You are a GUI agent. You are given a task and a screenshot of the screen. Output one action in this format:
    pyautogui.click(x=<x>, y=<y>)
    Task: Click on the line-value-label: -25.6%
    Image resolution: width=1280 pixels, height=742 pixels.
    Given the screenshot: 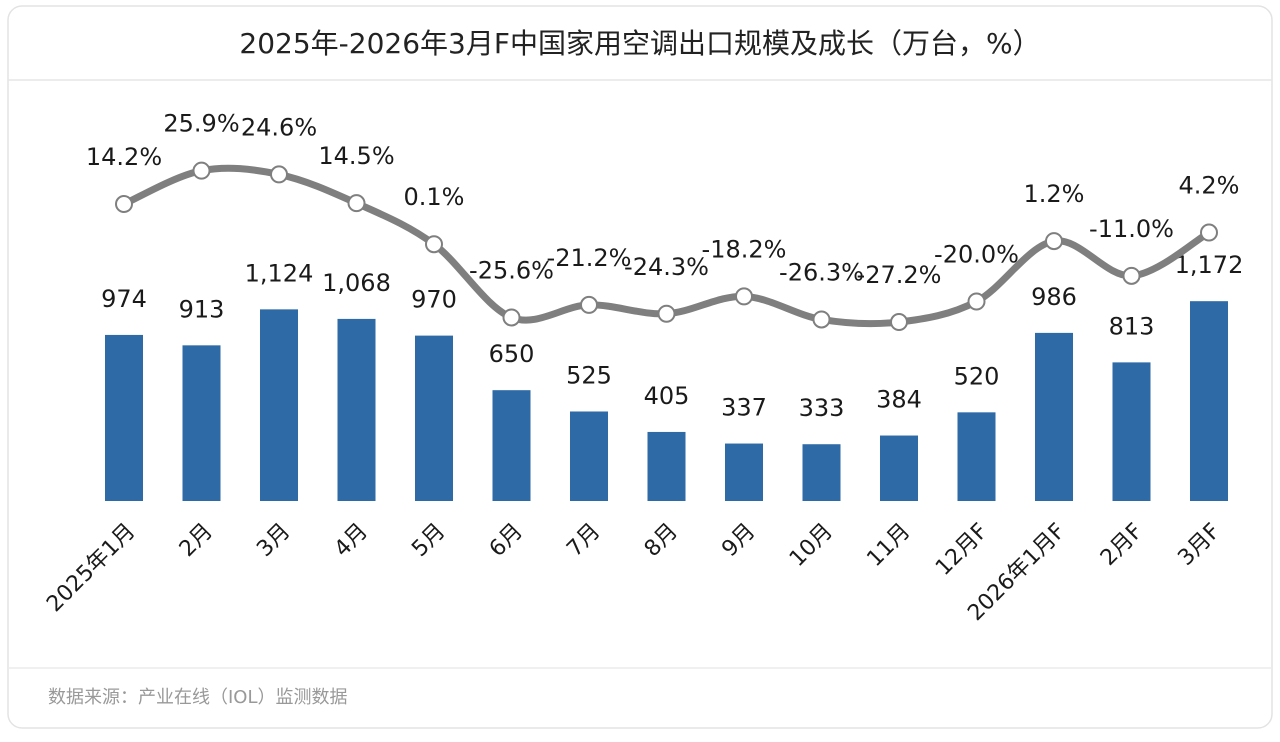 What is the action you would take?
    pyautogui.click(x=511, y=270)
    